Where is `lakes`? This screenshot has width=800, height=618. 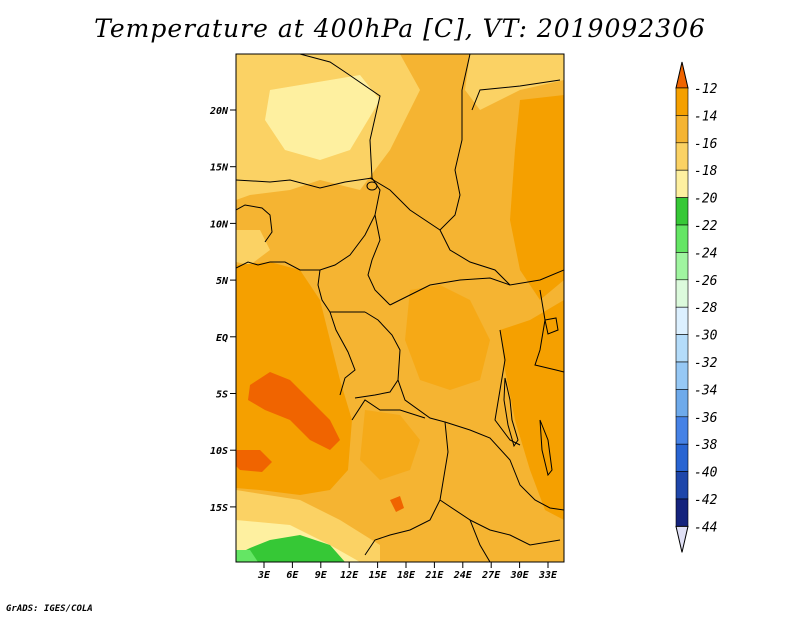
lakes is located at coordinates (462, 329).